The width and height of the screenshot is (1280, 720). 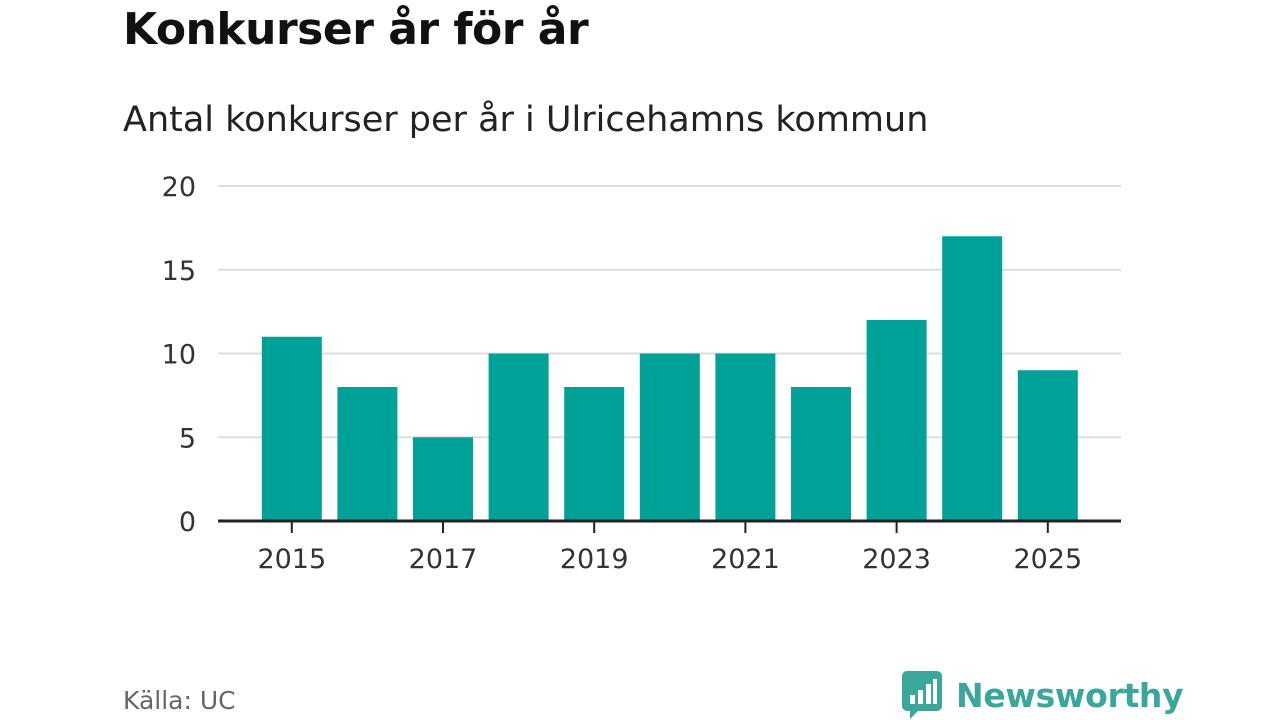 I want to click on bar-2019, so click(x=594, y=454).